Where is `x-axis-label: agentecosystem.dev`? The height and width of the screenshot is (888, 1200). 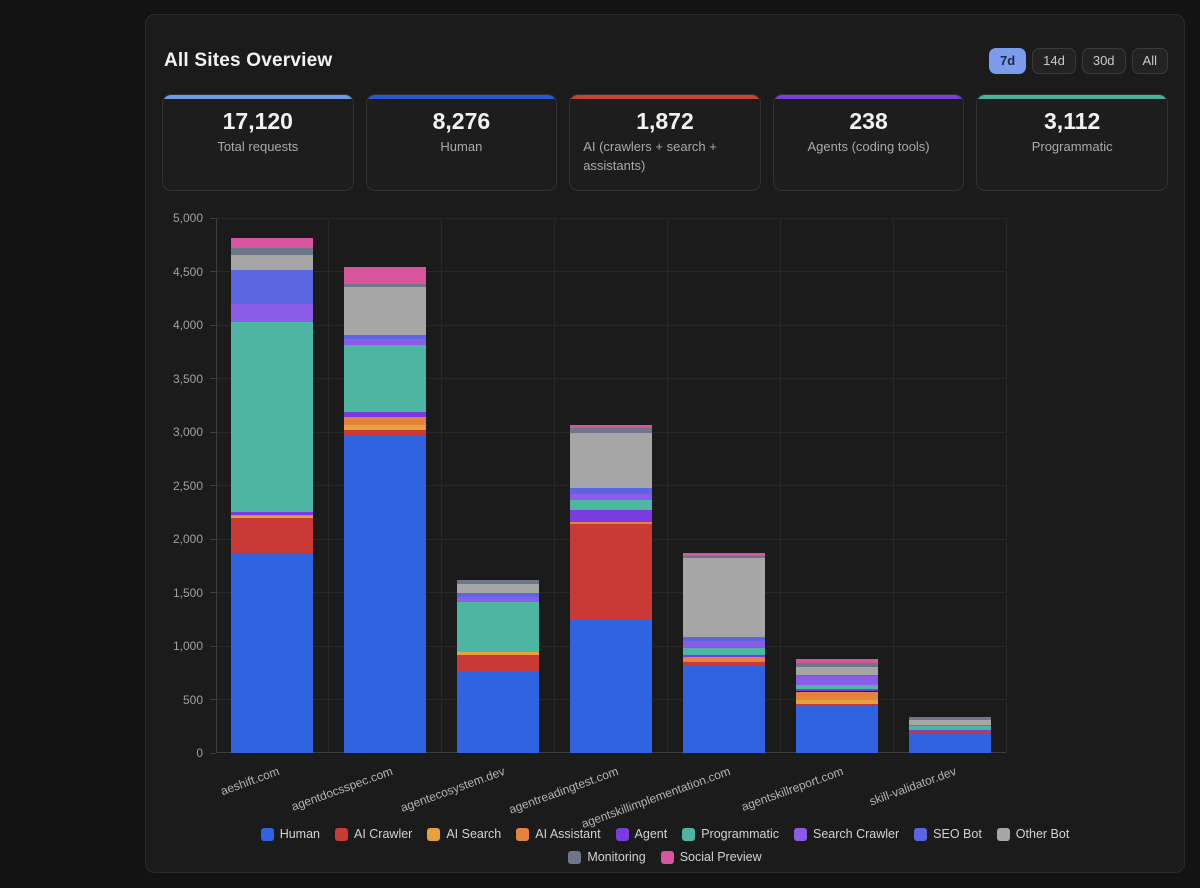 x-axis-label: agentecosystem.dev is located at coordinates (452, 789).